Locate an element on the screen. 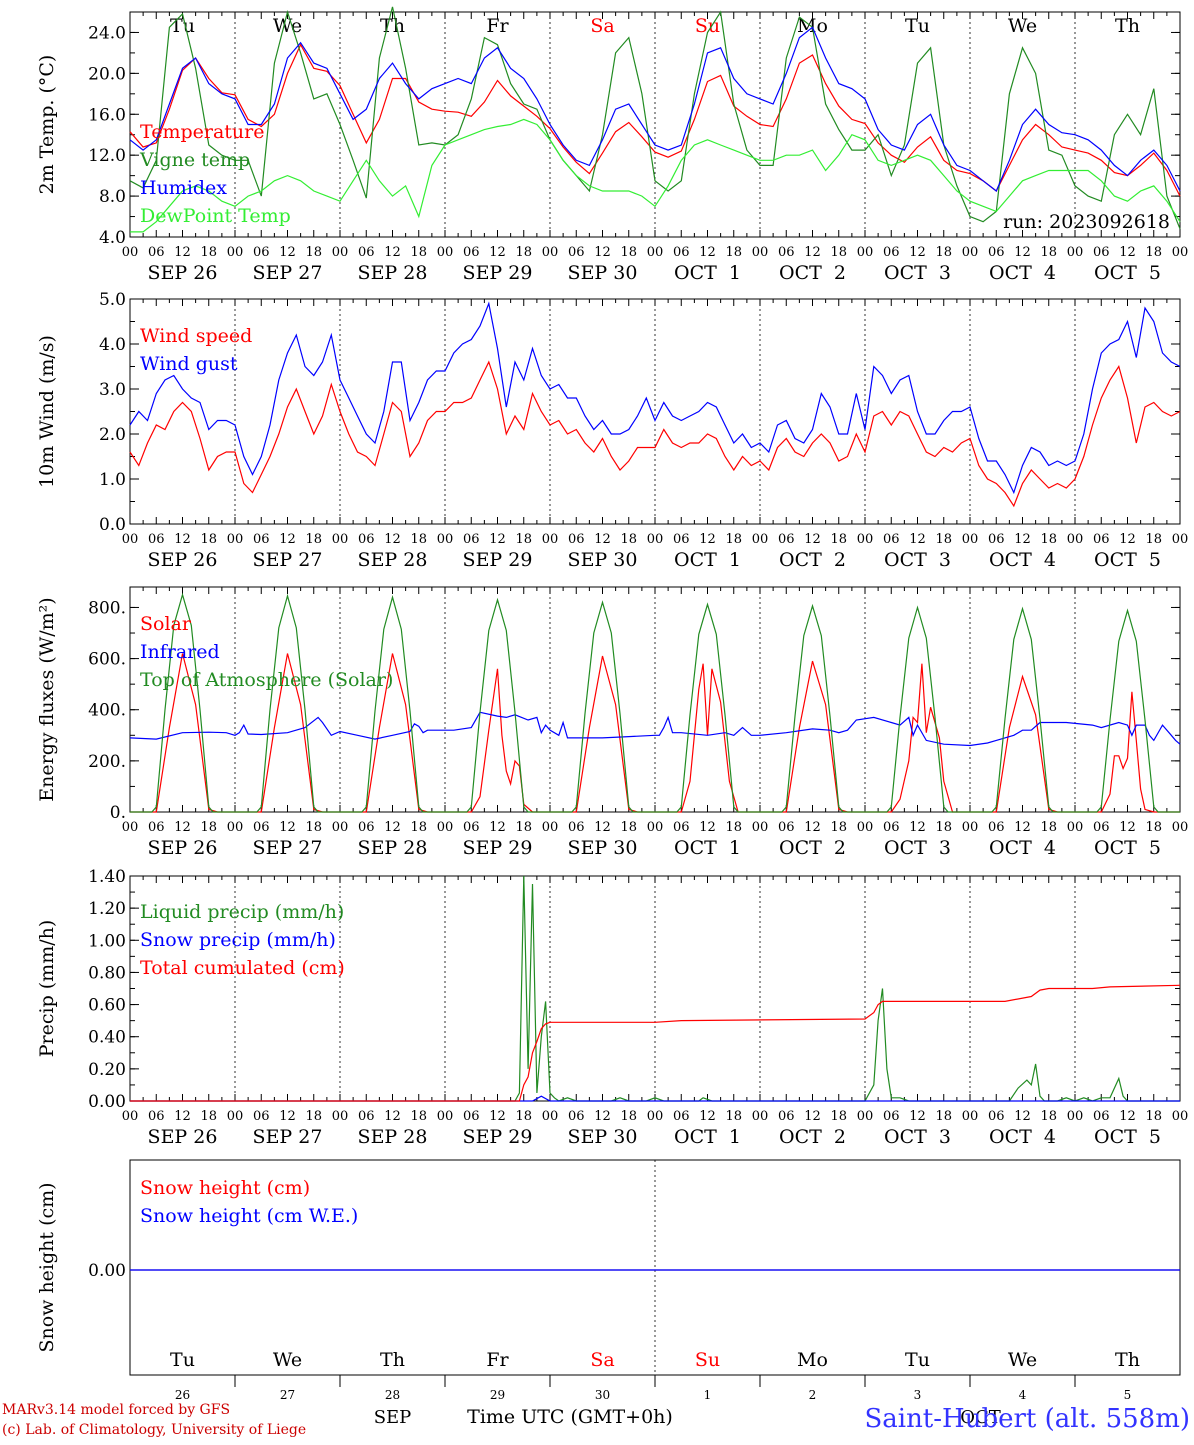 The image size is (1194, 1445). y-tick-label: 0.20 is located at coordinates (107, 1070).